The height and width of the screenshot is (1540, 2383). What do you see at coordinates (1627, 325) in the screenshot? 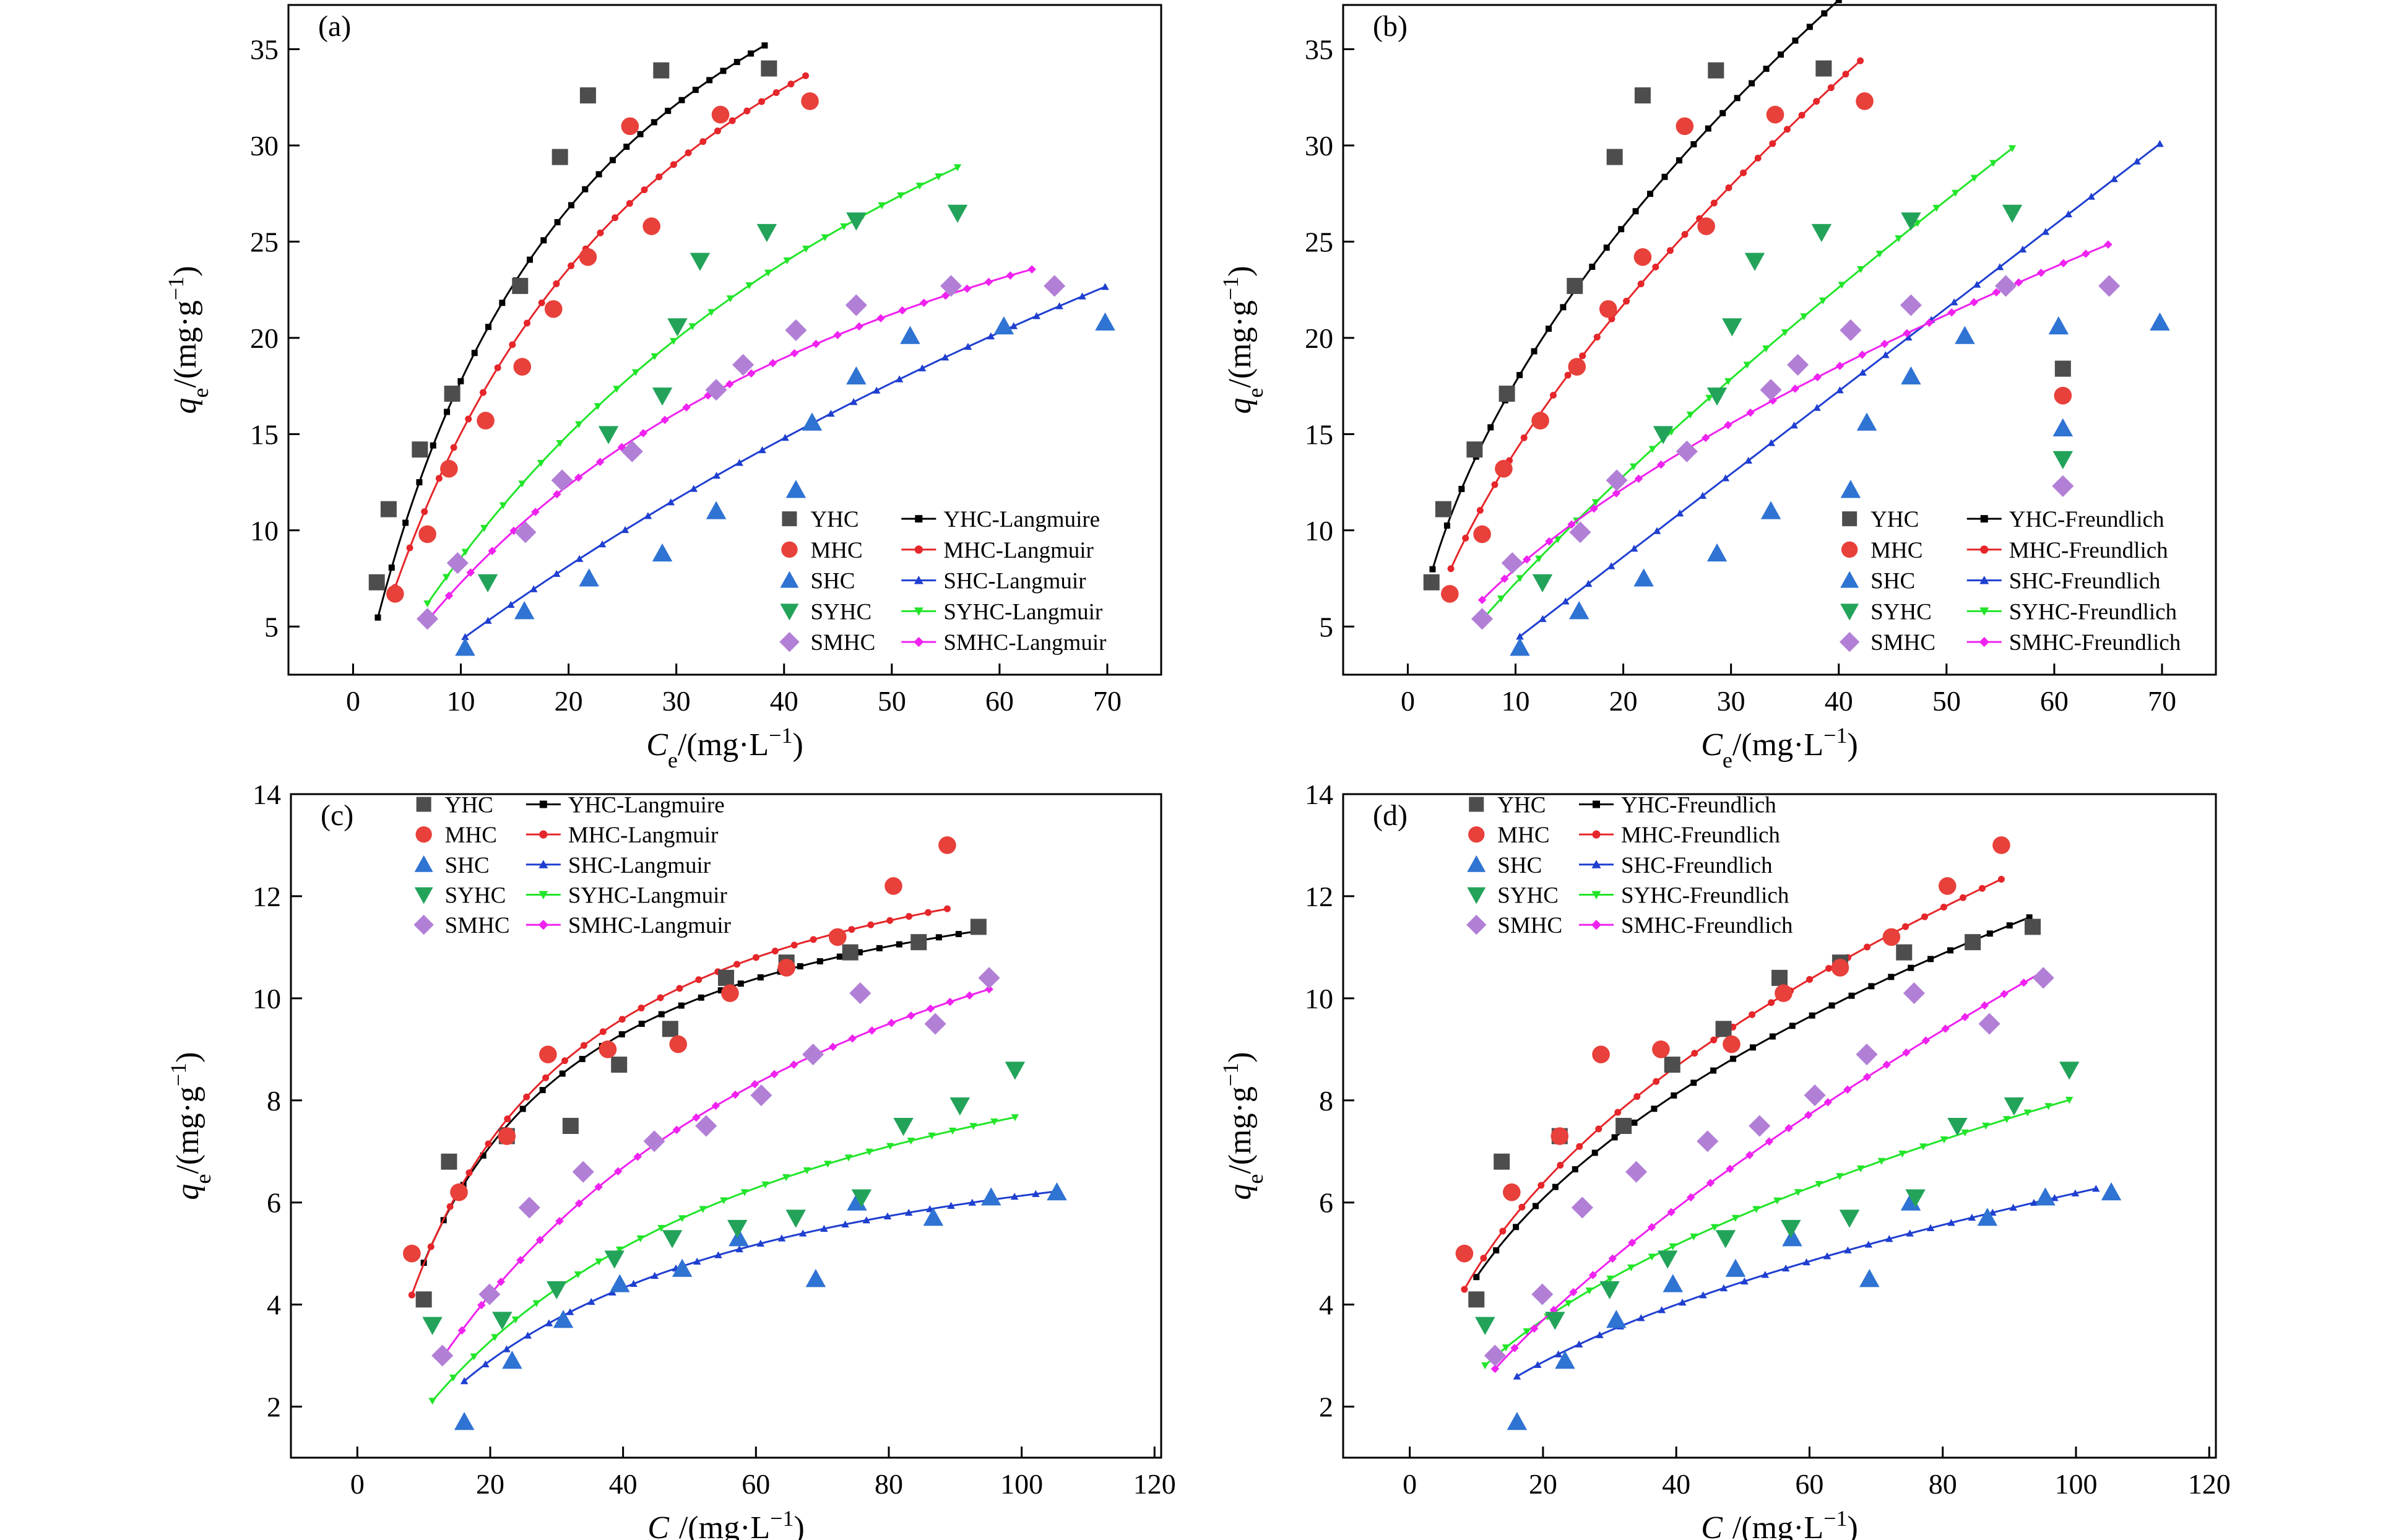
I see `series-yhc` at bounding box center [1627, 325].